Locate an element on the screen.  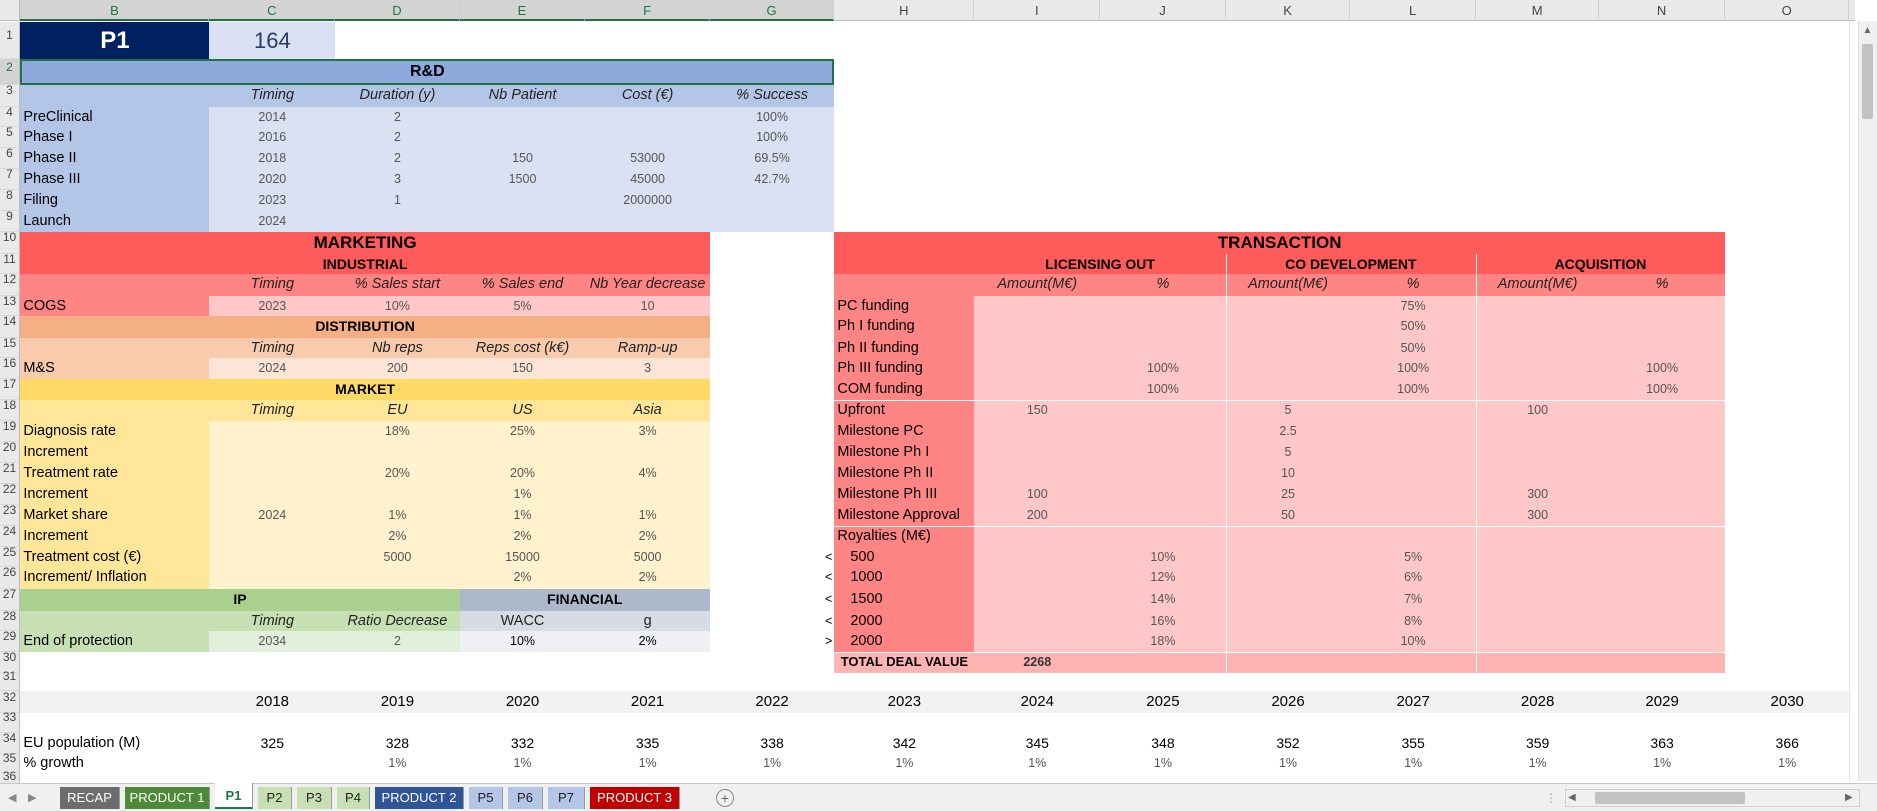
column-header-h: H is located at coordinates (904, 10).